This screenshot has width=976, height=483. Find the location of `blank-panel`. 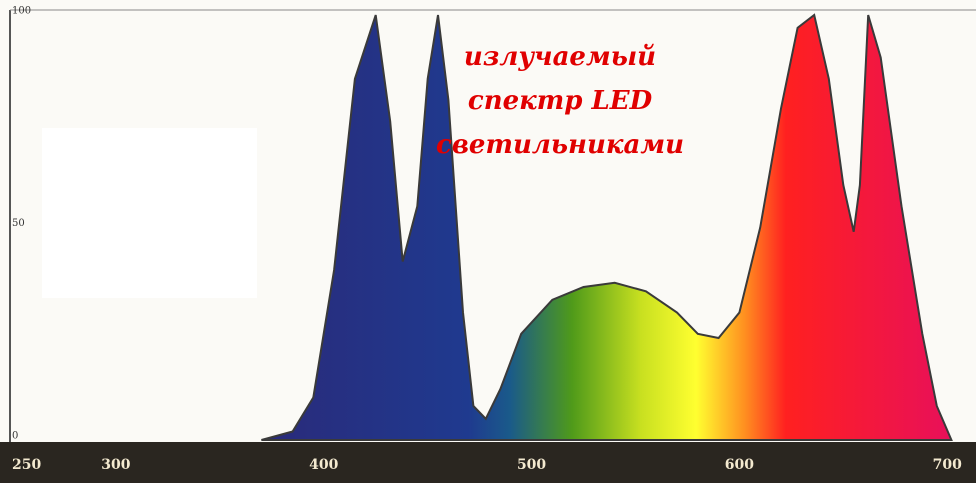

blank-panel is located at coordinates (149, 213).